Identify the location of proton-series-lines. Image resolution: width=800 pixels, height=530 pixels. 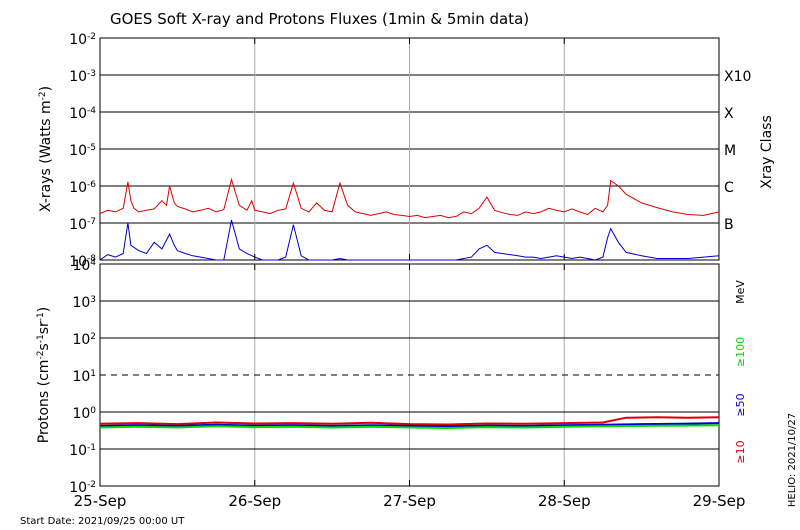
(409, 423).